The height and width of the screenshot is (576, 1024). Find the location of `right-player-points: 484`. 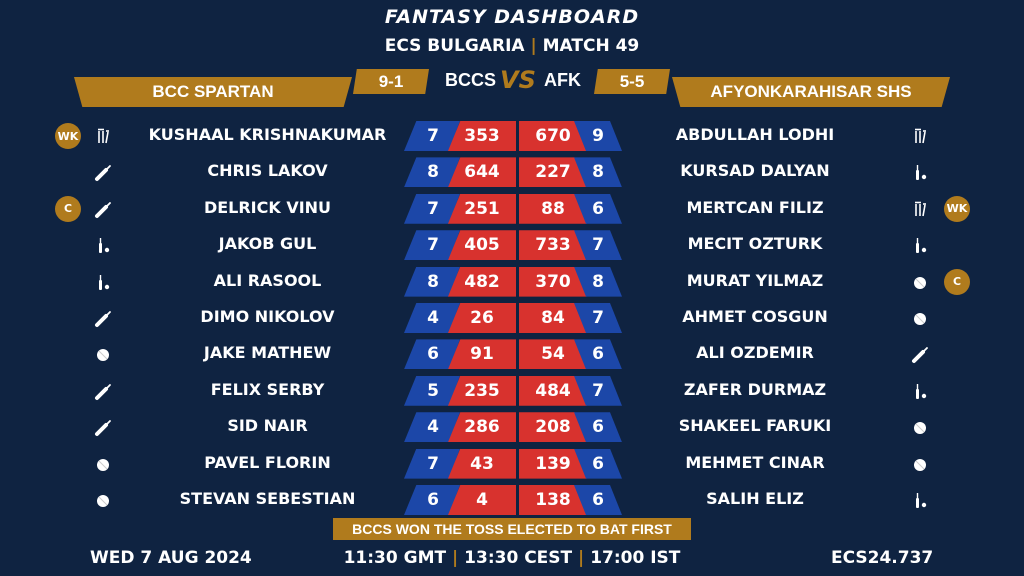

right-player-points: 484 is located at coordinates (553, 390).